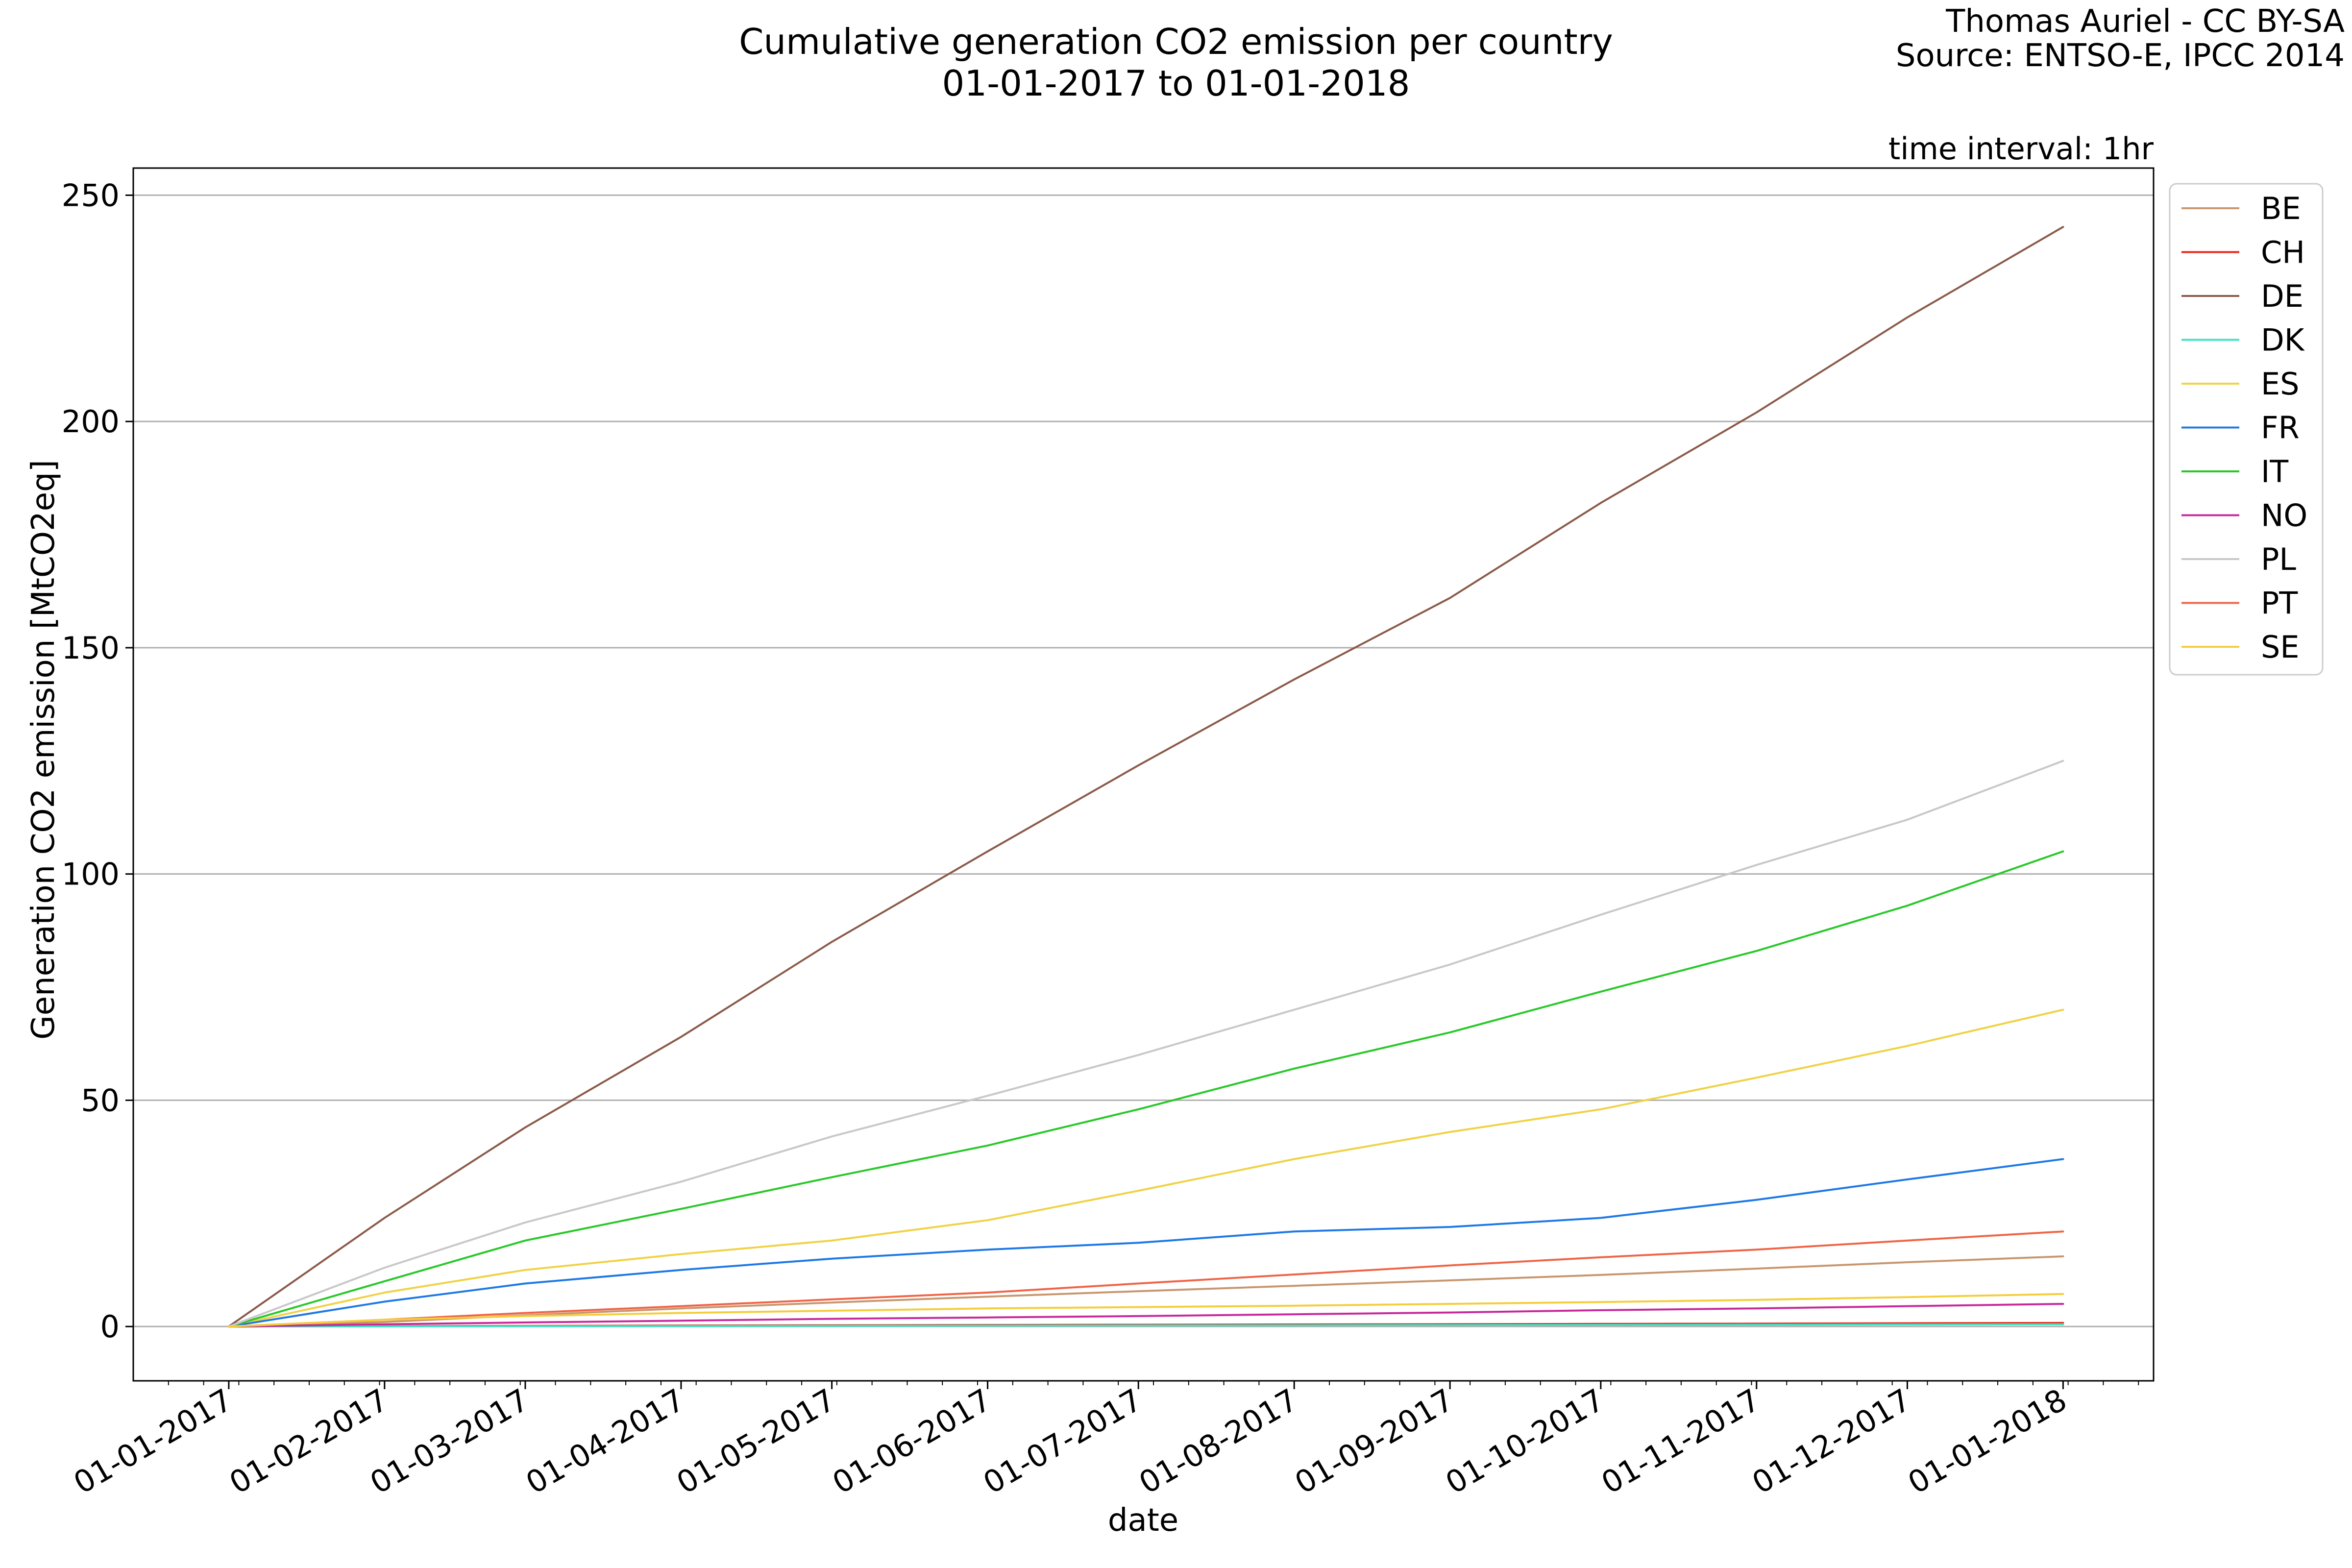 This screenshot has width=2352, height=1568. What do you see at coordinates (2280, 384) in the screenshot?
I see `legend-label-es: ES` at bounding box center [2280, 384].